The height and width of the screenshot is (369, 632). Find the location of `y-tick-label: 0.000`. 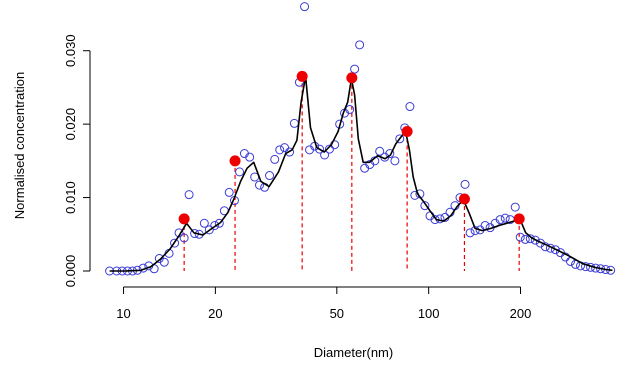

y-tick-label: 0.000 is located at coordinates (70, 271).